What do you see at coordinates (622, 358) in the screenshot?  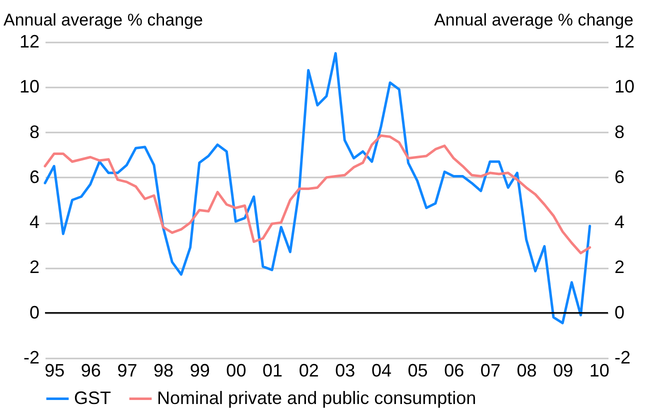 I see `y2-tick-label: -2` at bounding box center [622, 358].